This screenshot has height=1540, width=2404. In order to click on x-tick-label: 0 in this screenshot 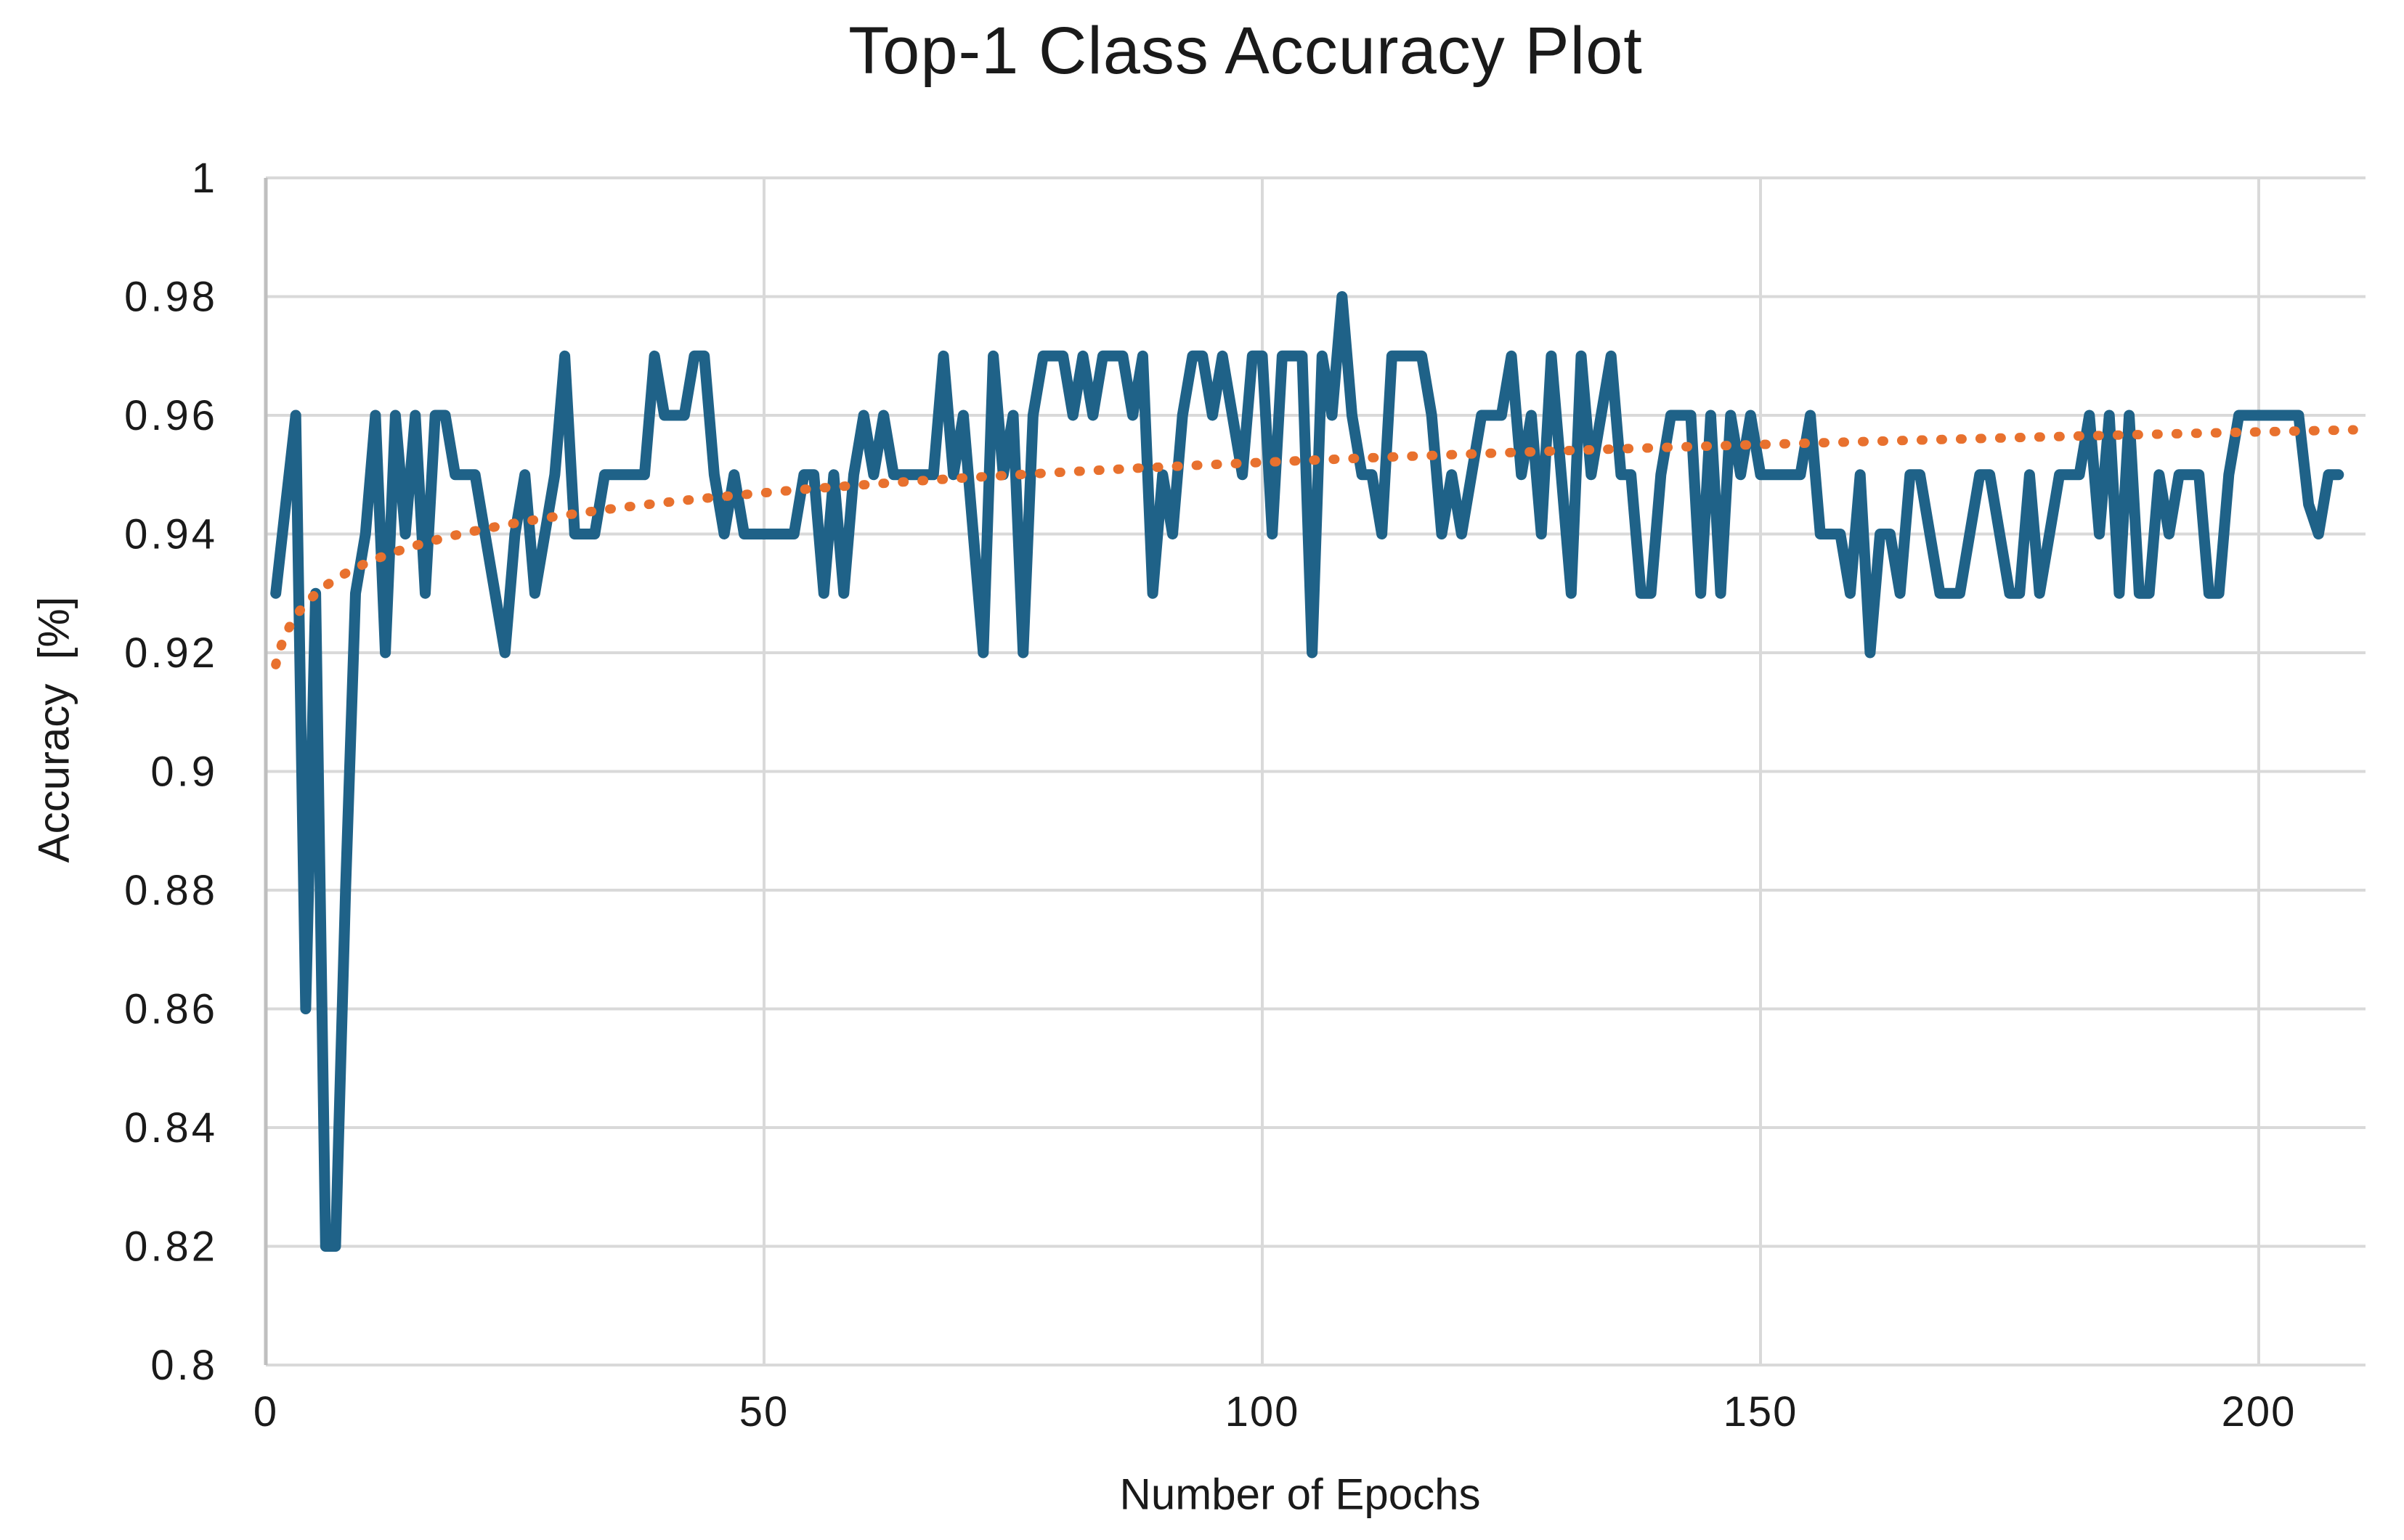, I will do `click(265, 1411)`.